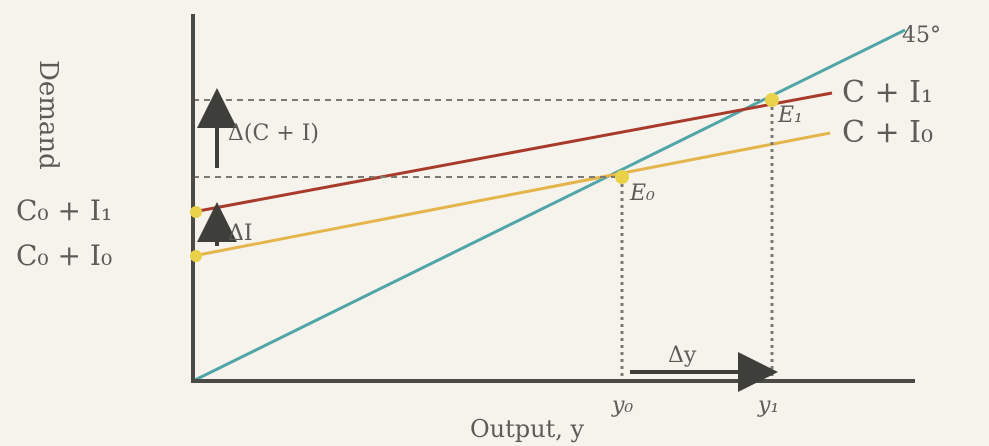 The height and width of the screenshot is (446, 989). What do you see at coordinates (64, 255) in the screenshot?
I see `intercept-low-label: C₀ + I₀` at bounding box center [64, 255].